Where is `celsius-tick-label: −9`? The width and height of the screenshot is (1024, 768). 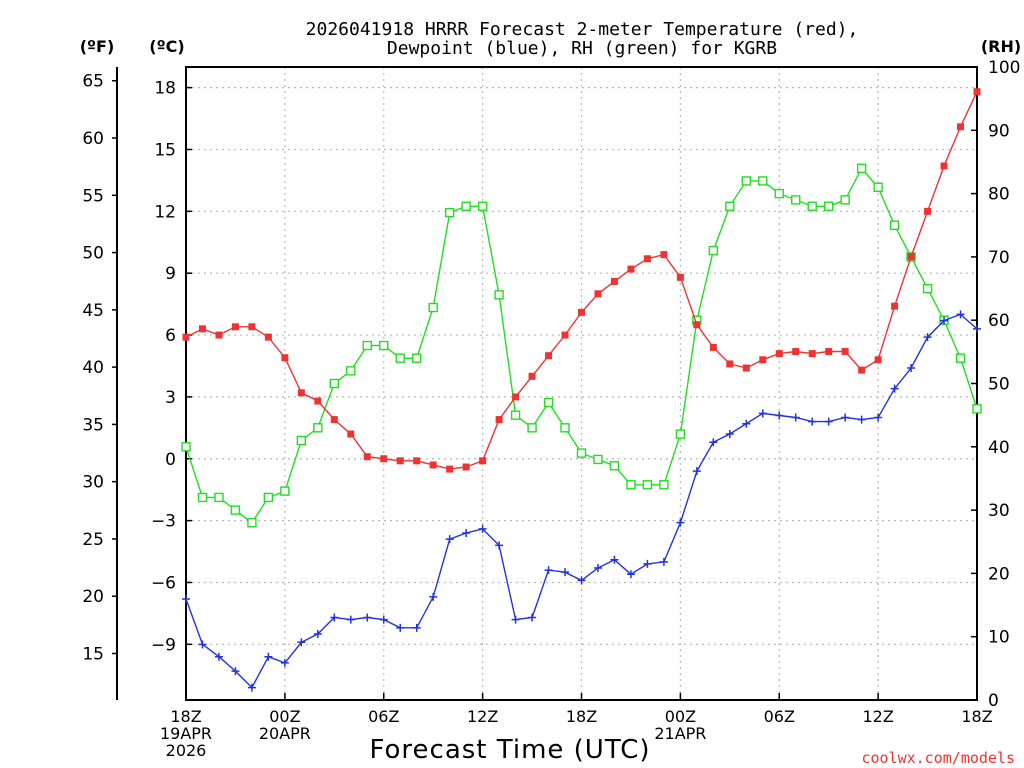 celsius-tick-label: −9 is located at coordinates (163, 645).